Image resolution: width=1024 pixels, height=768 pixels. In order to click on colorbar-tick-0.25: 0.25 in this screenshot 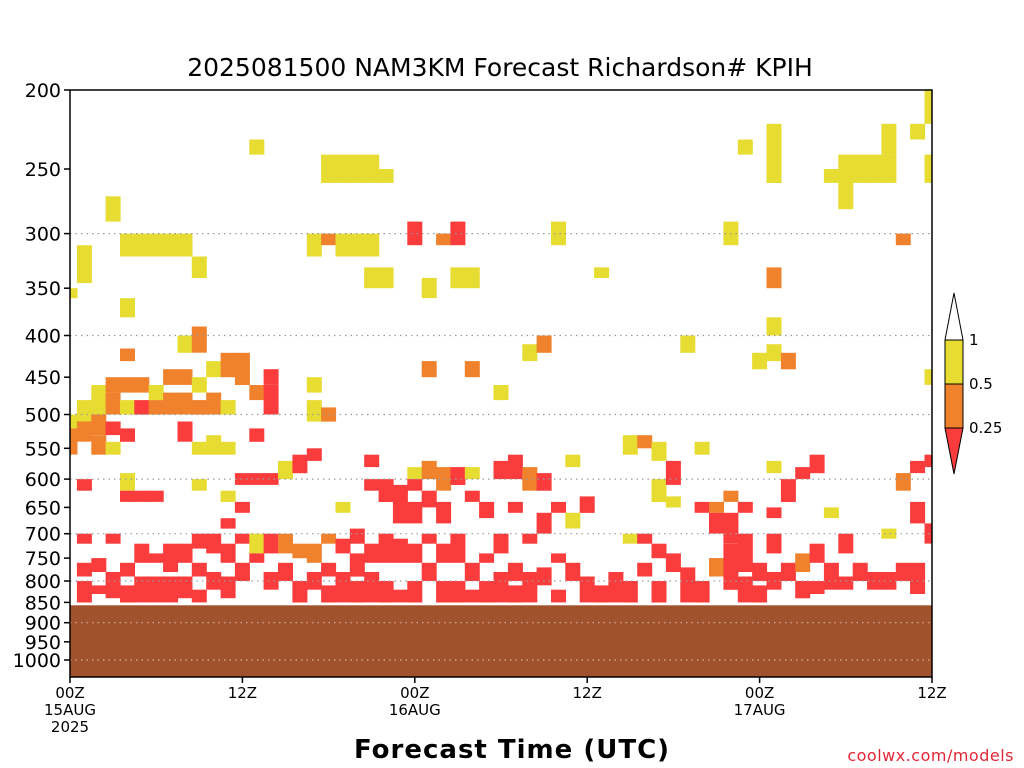, I will do `click(985, 428)`.